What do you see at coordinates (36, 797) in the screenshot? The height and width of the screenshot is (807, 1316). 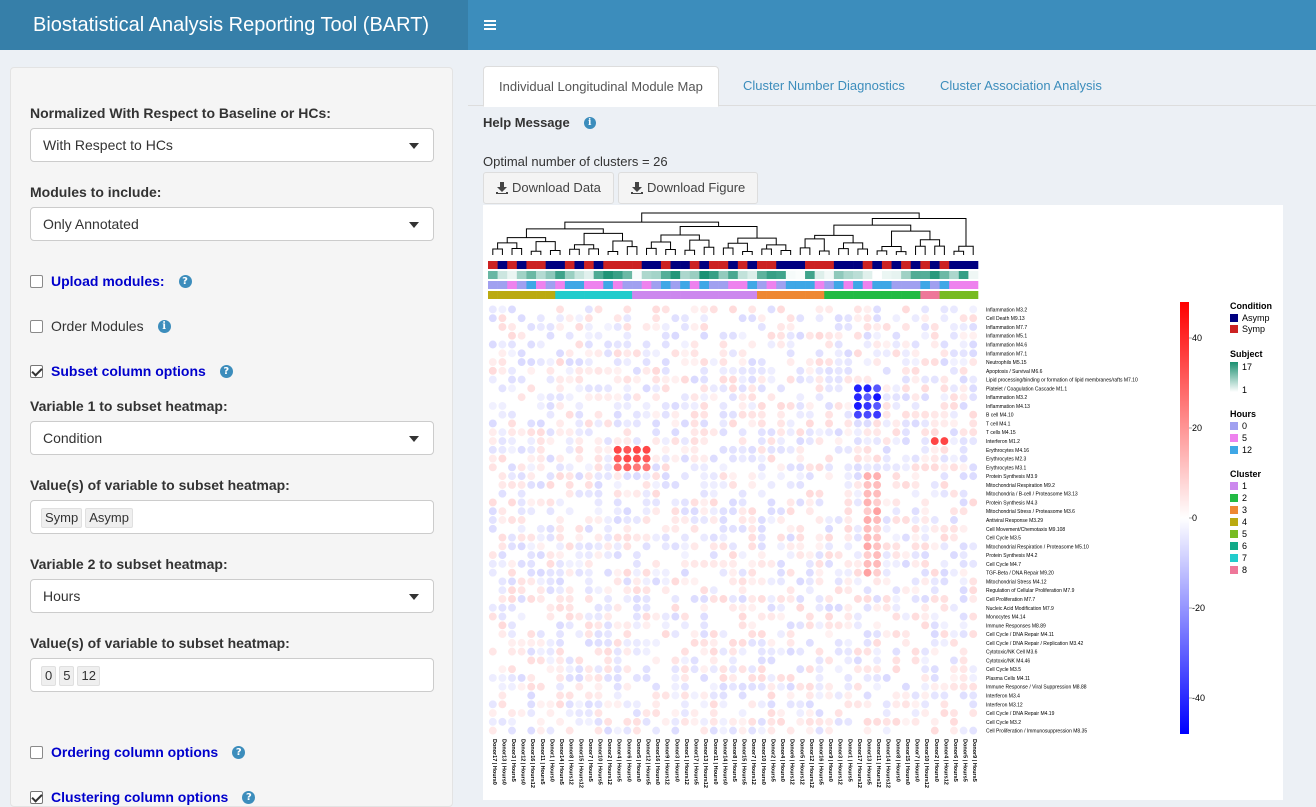 I see `clustering-column-checkbox` at bounding box center [36, 797].